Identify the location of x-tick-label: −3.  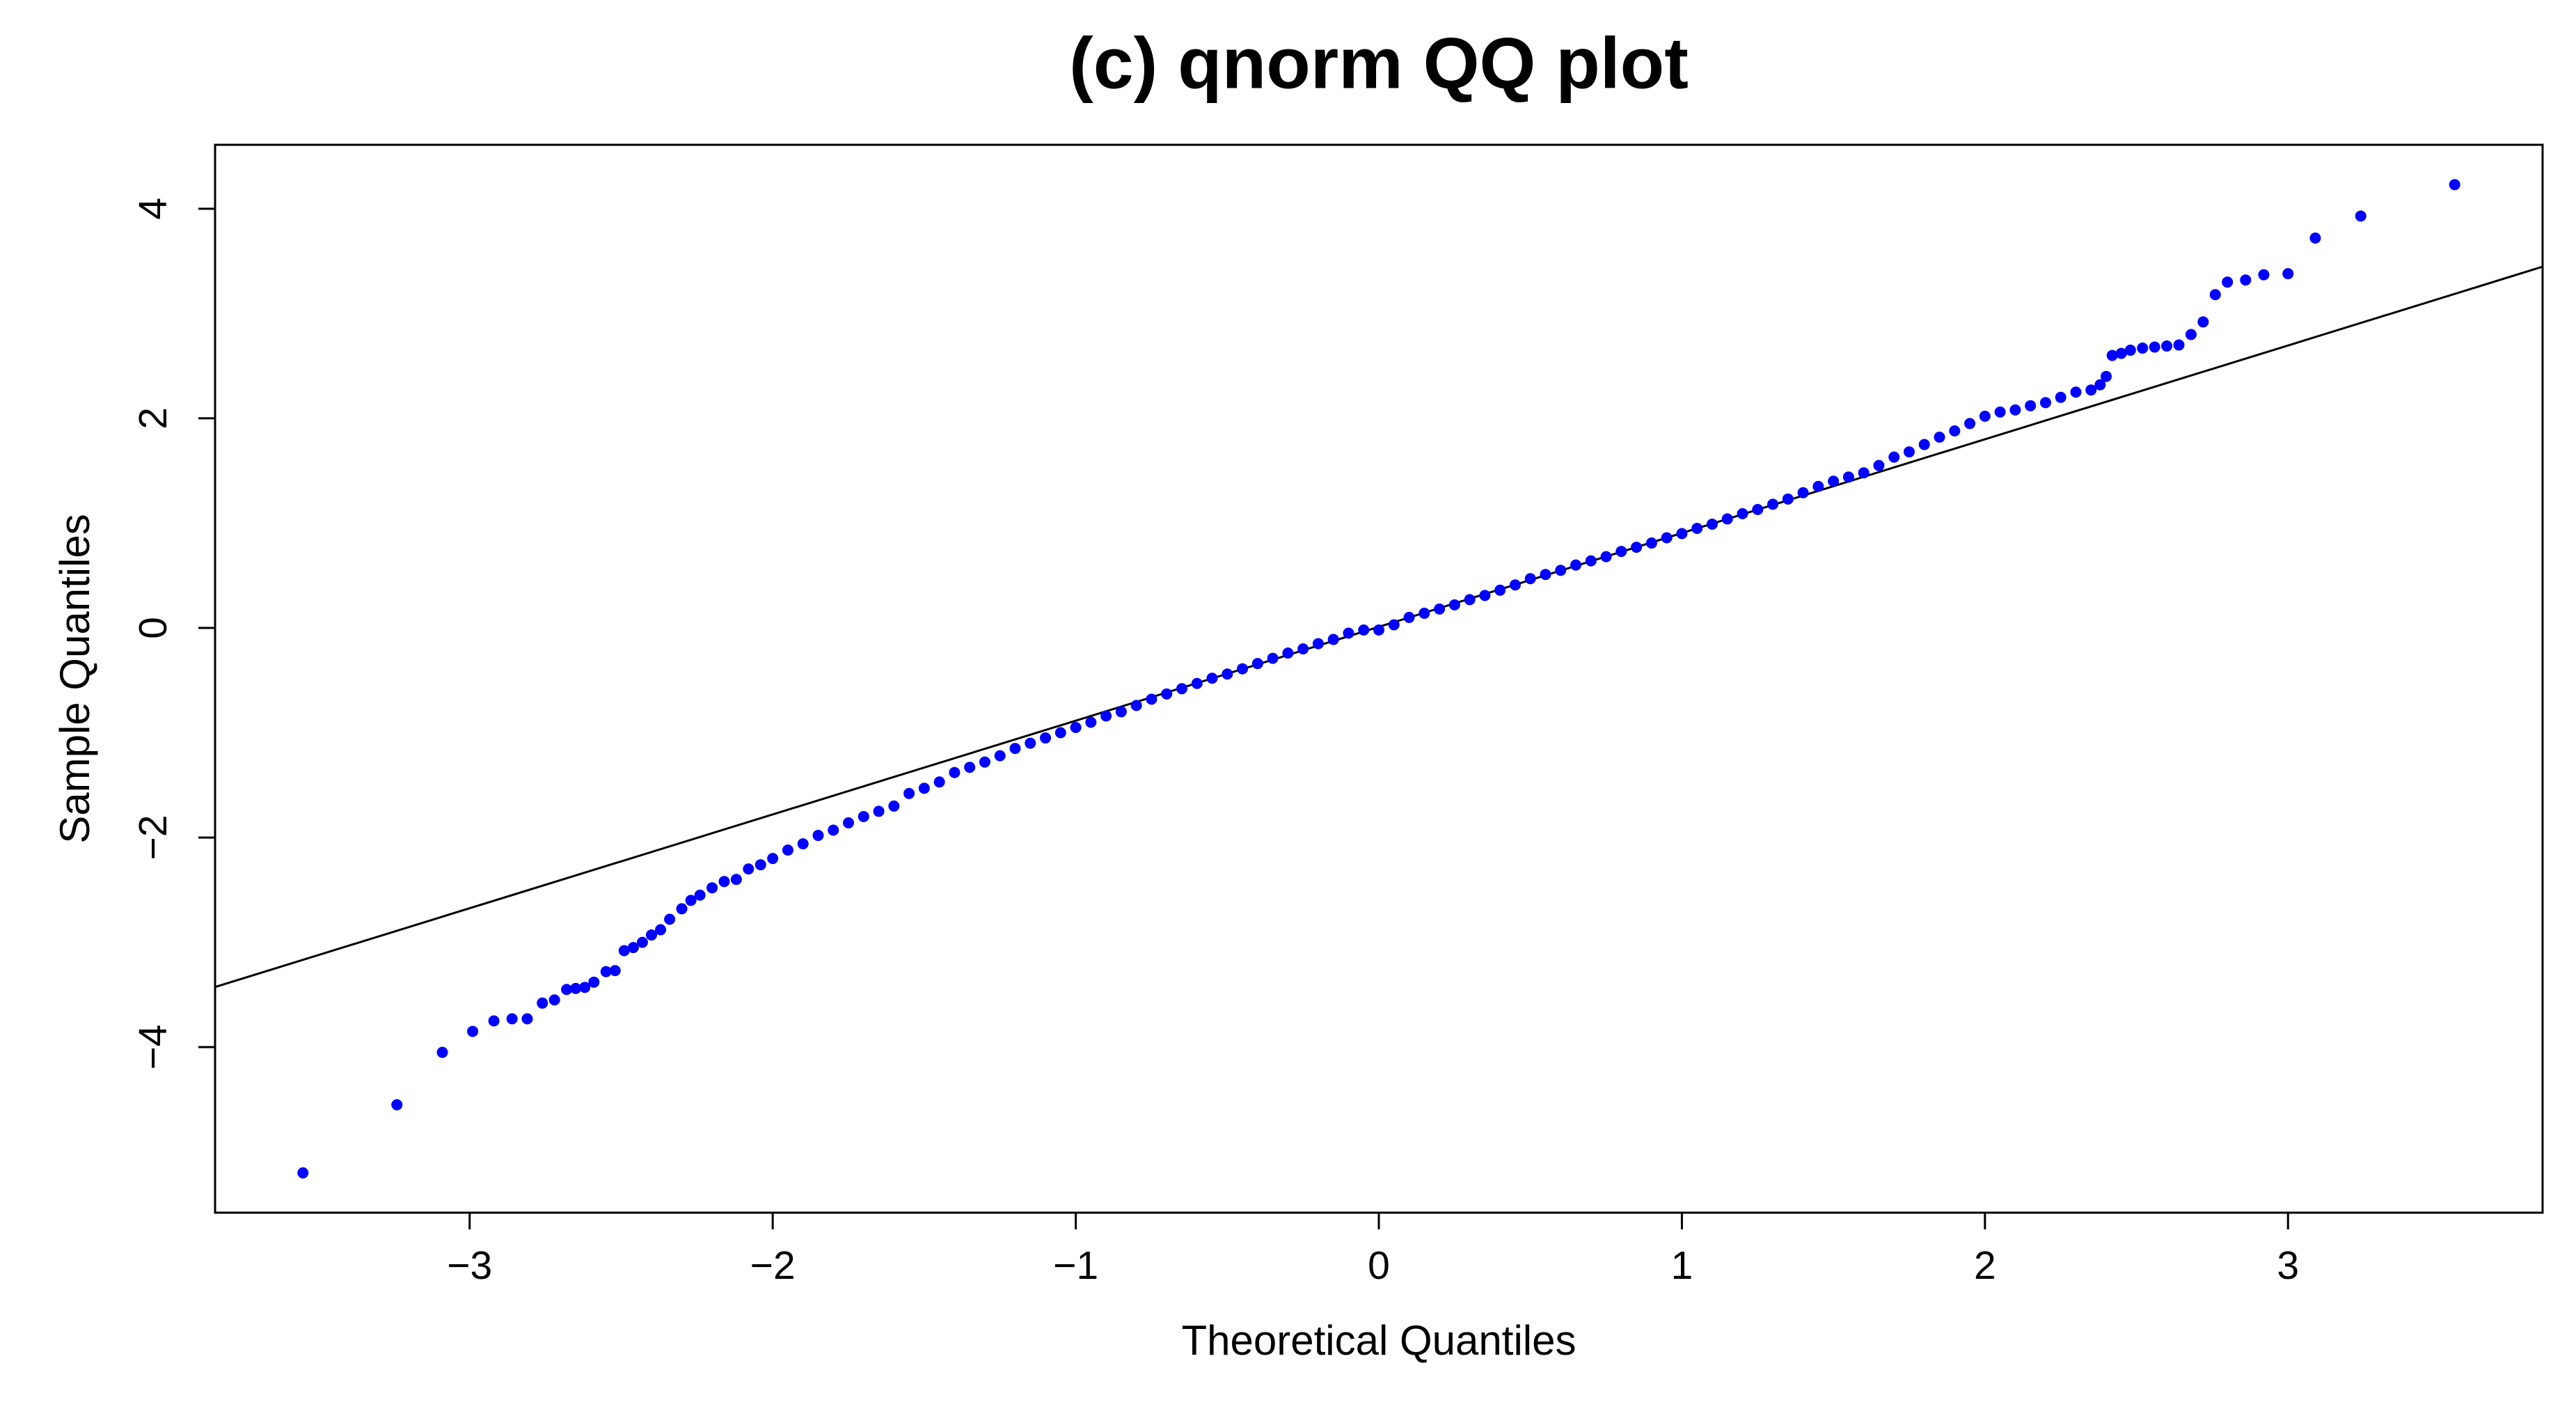
(469, 1265).